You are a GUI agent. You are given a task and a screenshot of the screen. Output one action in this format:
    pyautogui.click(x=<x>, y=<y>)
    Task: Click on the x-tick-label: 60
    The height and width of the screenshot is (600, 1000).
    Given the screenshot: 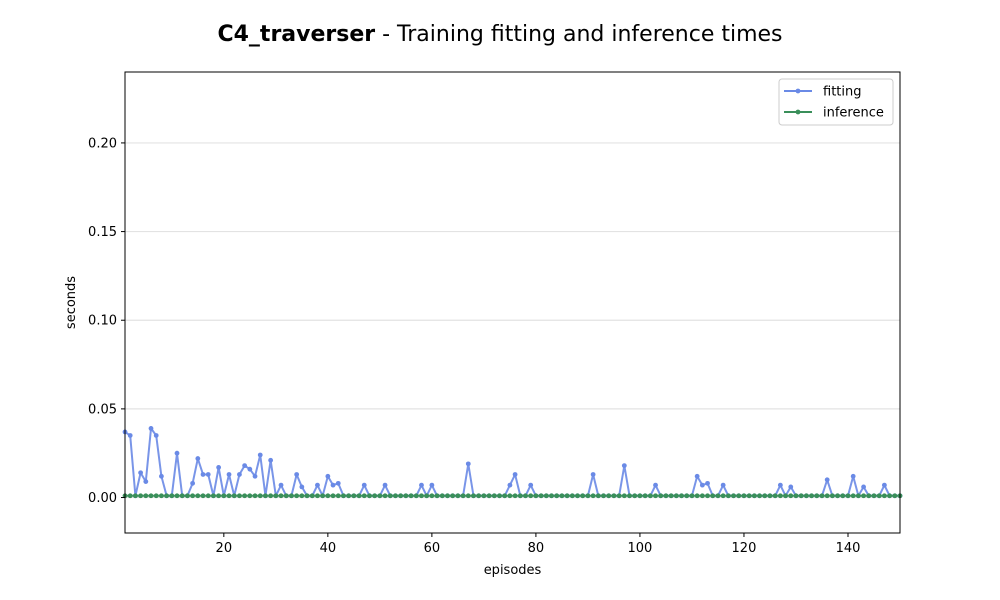 What is the action you would take?
    pyautogui.click(x=432, y=548)
    